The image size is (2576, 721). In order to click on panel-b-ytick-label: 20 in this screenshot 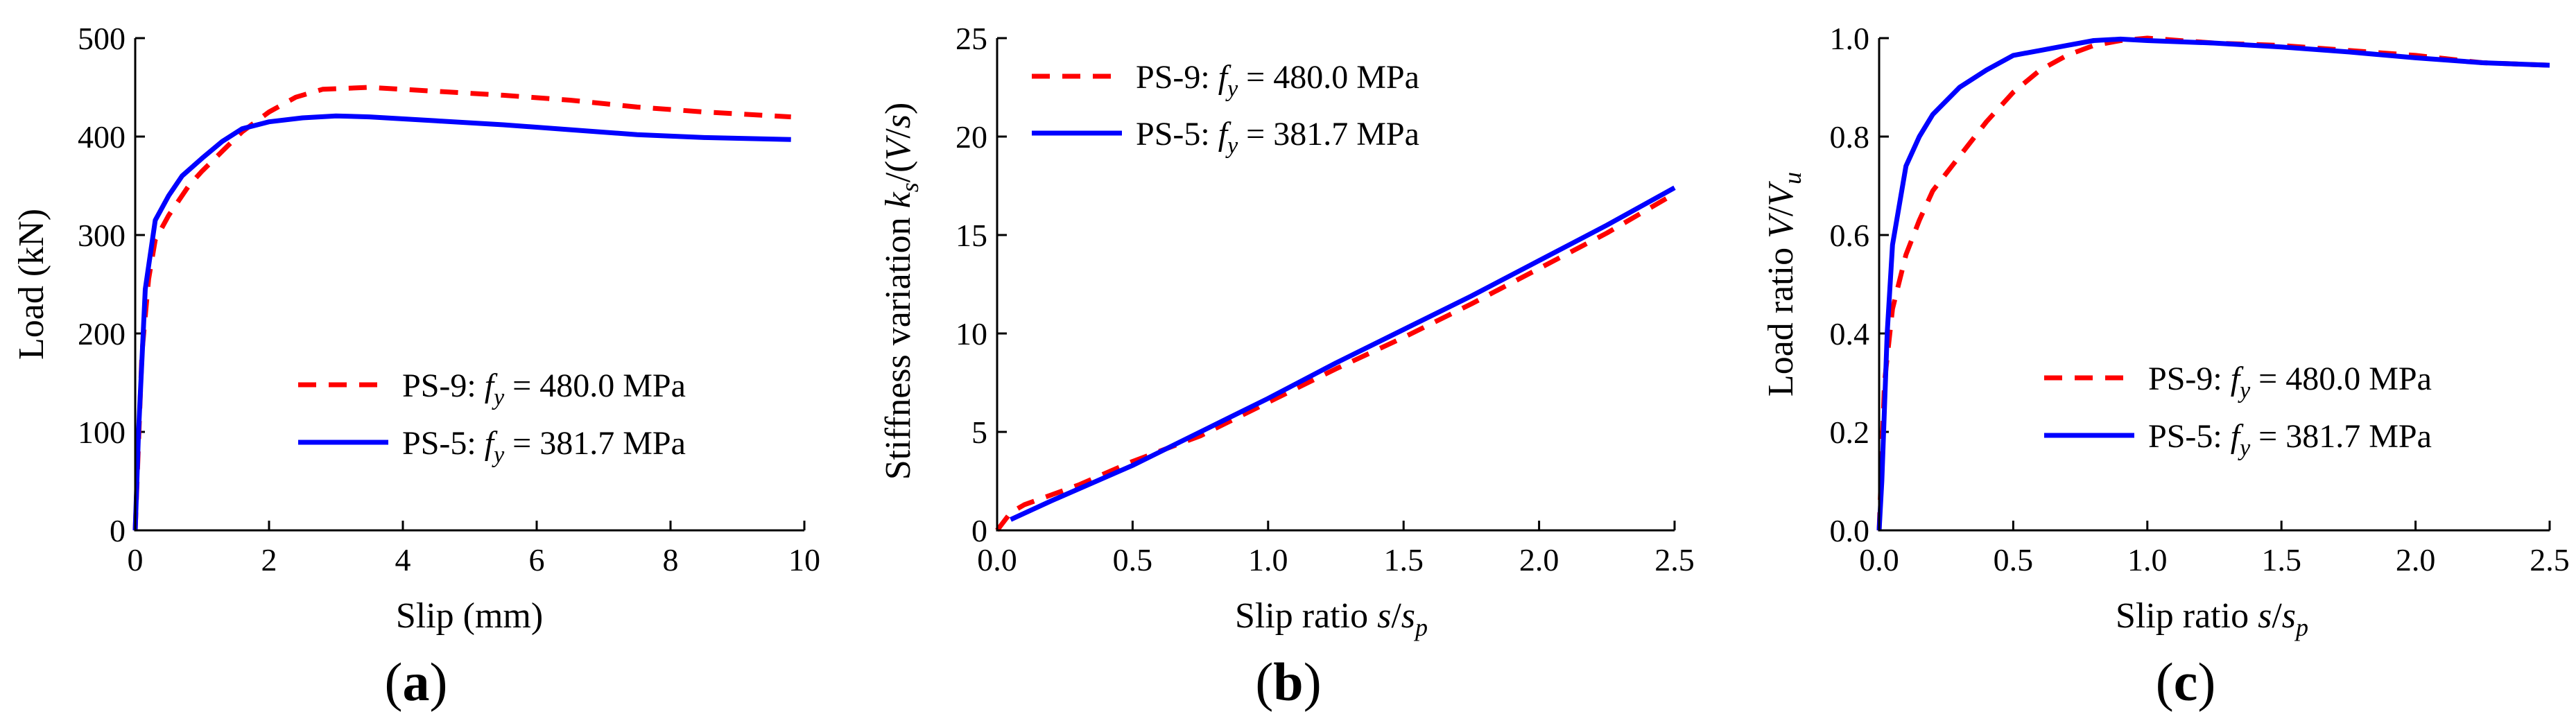, I will do `click(971, 137)`.